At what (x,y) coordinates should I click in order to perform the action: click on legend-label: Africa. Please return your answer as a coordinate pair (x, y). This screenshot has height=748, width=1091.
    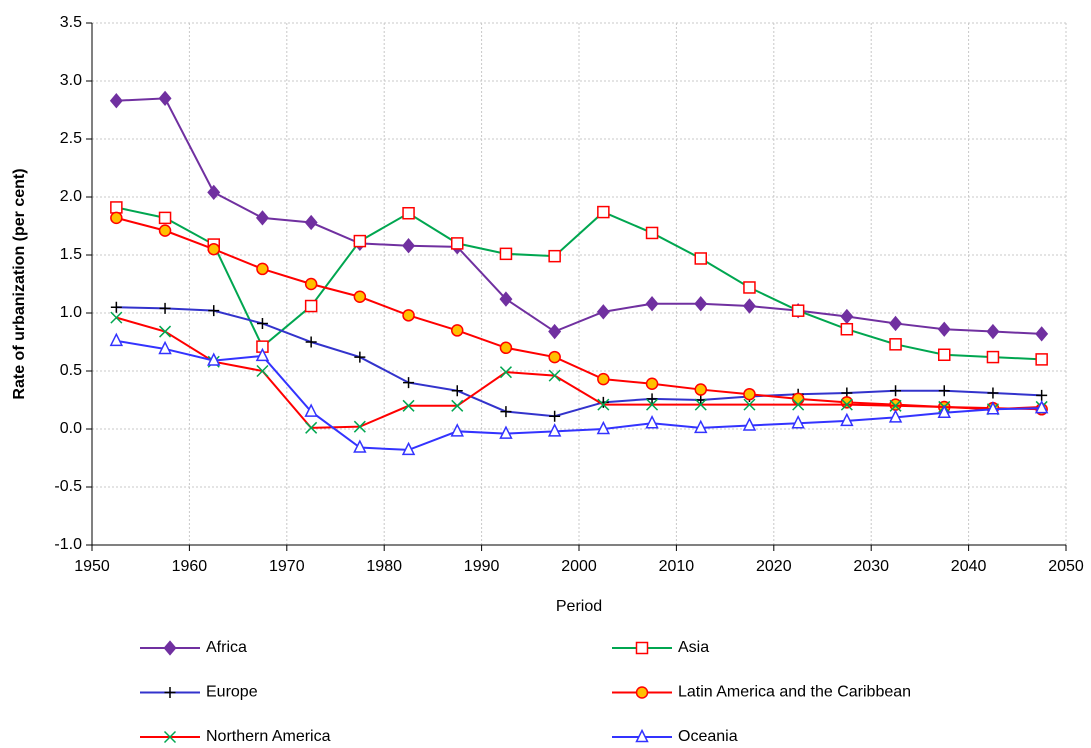
    Looking at the image, I should click on (226, 647).